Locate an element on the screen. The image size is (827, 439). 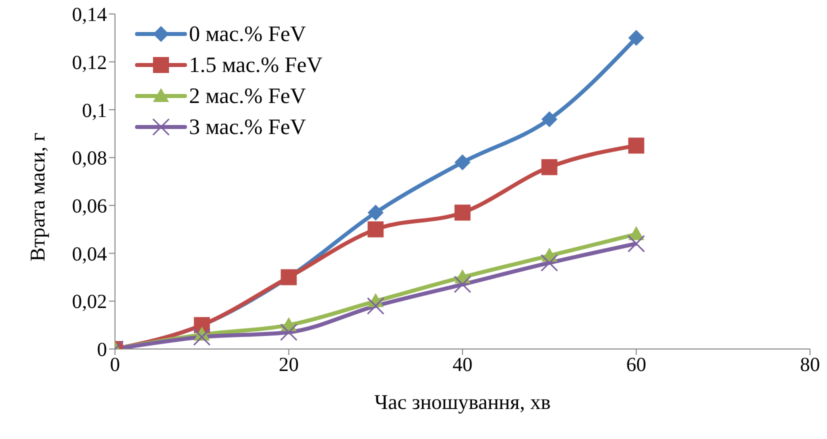
y-tick-label: 0,04 is located at coordinates (89, 254).